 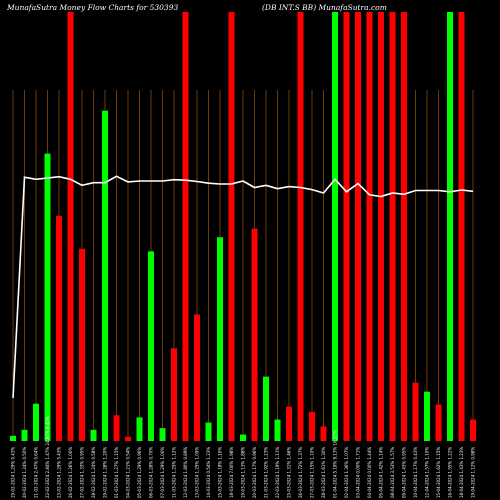 I want to click on x-tick-label: 19-03-2024 1.13% 1.88%, so click(x=243, y=472).